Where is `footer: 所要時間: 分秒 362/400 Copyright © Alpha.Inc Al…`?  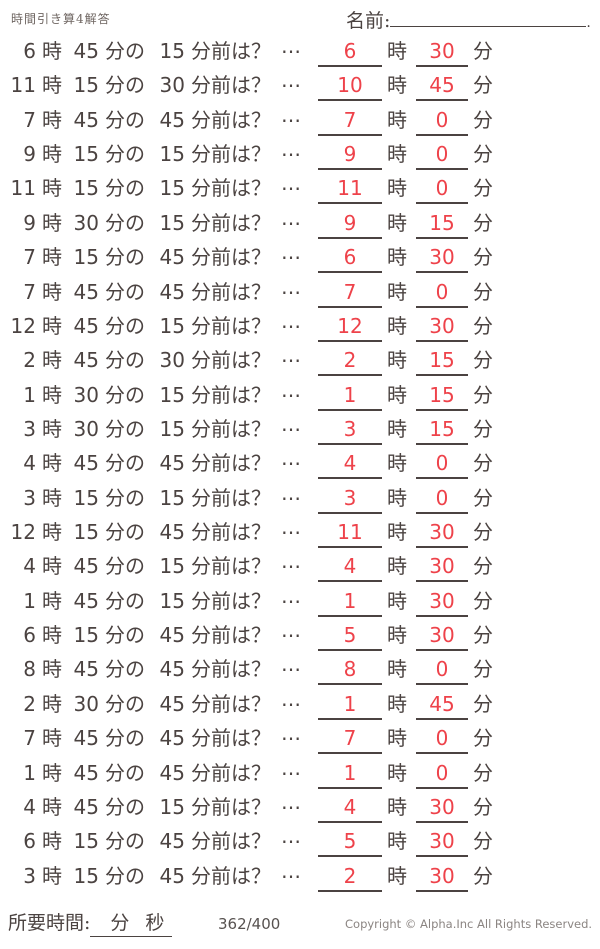 footer: 所要時間: 分秒 362/400 Copyright © Alpha.Inc Al… is located at coordinates (300, 926).